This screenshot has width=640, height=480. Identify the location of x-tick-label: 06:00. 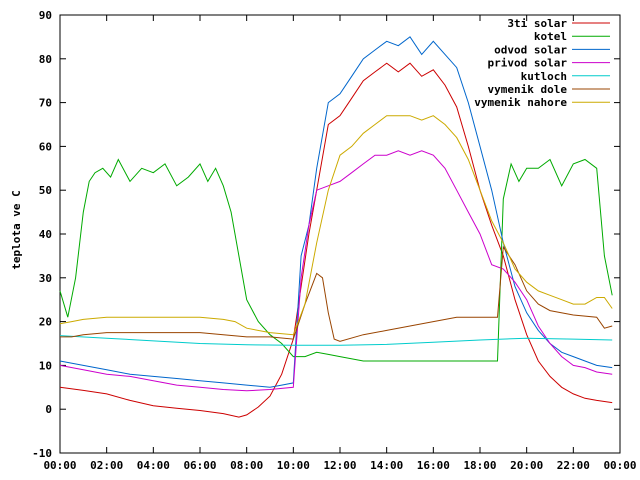
(199, 465).